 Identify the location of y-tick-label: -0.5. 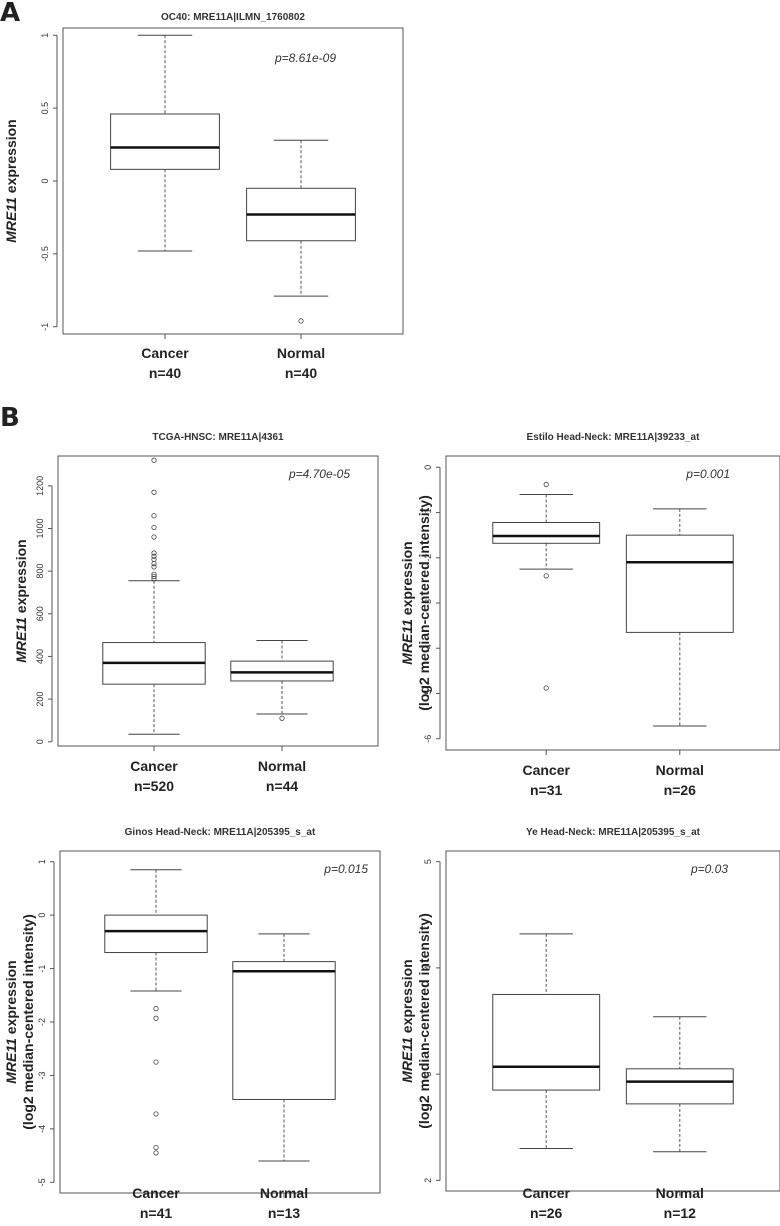
(45, 254).